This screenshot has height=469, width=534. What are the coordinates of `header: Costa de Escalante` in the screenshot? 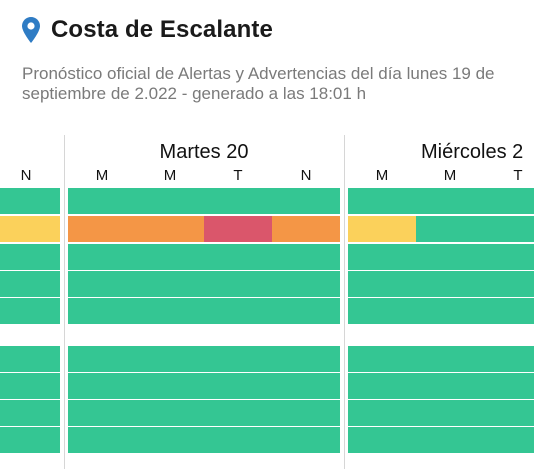 It's located at (147, 30).